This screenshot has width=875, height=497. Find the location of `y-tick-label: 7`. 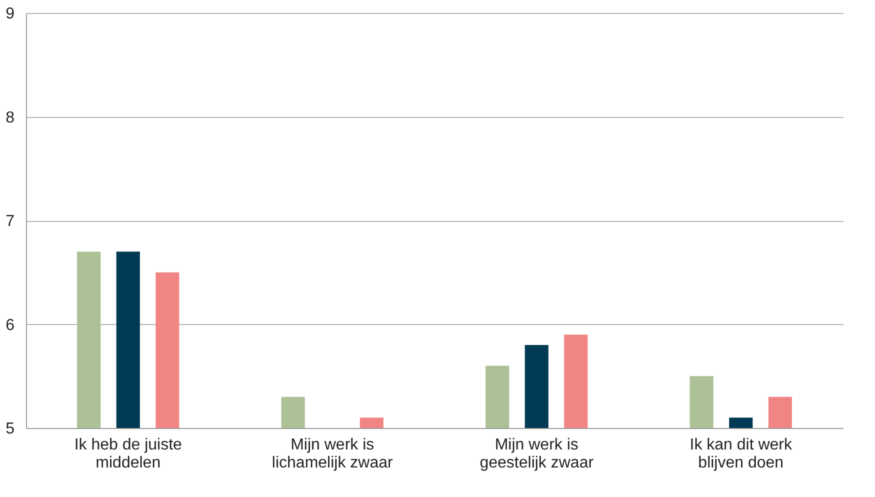

y-tick-label: 7 is located at coordinates (10, 221).